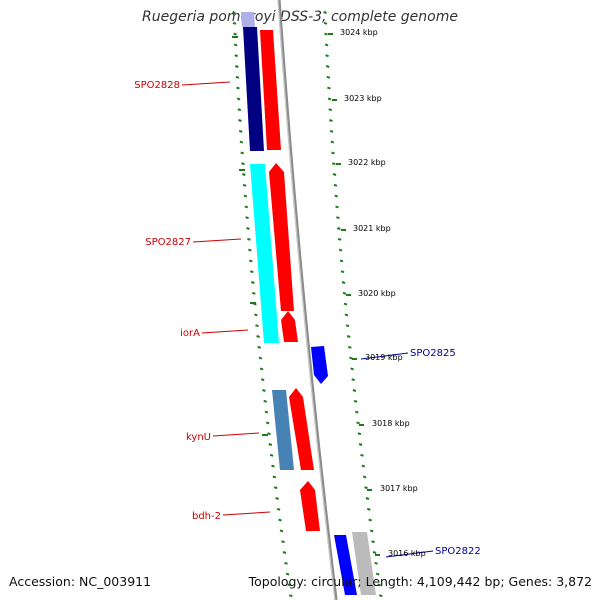 This screenshot has height=600, width=600. I want to click on gene-spo2822-reverse, so click(345, 565).